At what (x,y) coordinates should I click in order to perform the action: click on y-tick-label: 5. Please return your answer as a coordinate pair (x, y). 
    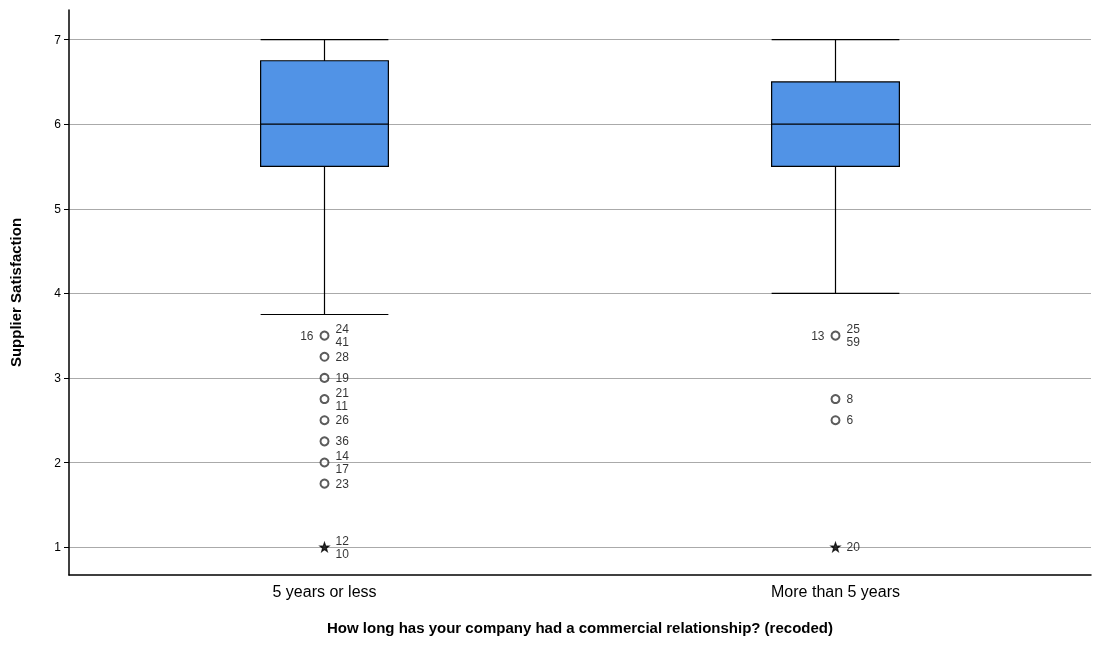
    Looking at the image, I should click on (58, 208).